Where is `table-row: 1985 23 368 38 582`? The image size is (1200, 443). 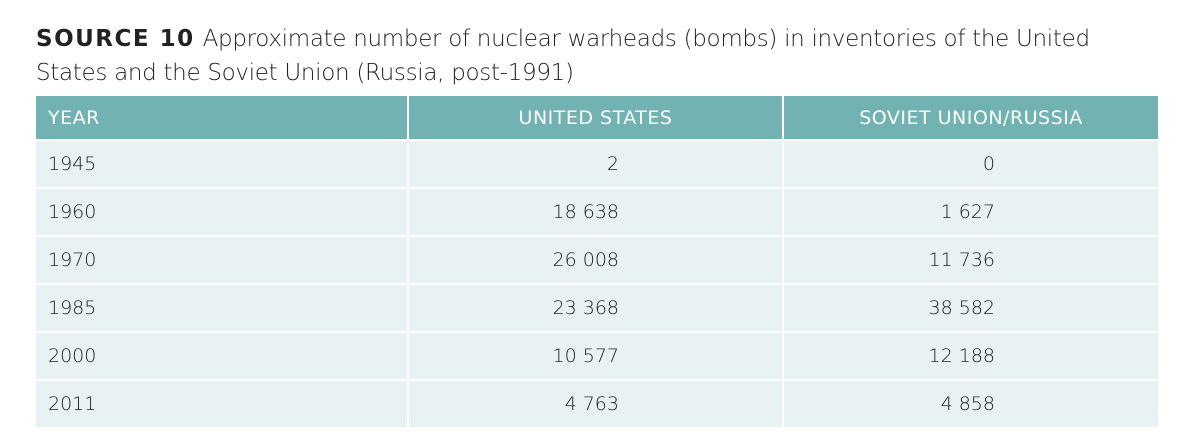 table-row: 1985 23 368 38 582 is located at coordinates (597, 307).